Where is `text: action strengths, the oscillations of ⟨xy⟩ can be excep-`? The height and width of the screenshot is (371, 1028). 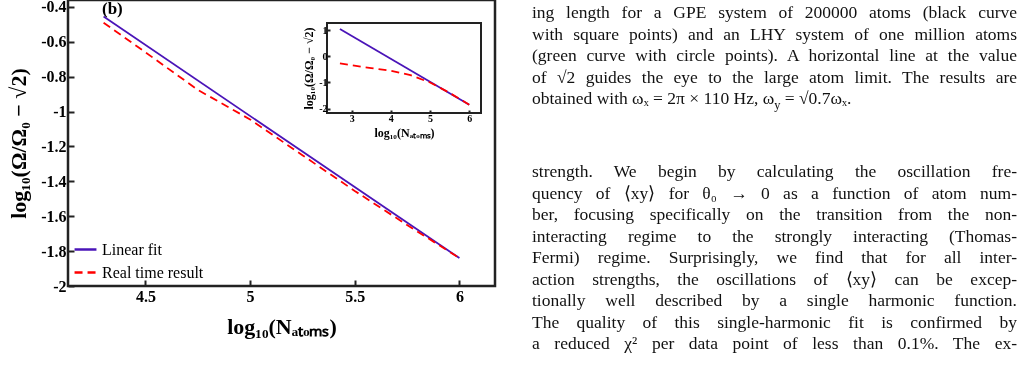 text: action strengths, the oscillations of ⟨xy⟩ can be excep- is located at coordinates (774, 279).